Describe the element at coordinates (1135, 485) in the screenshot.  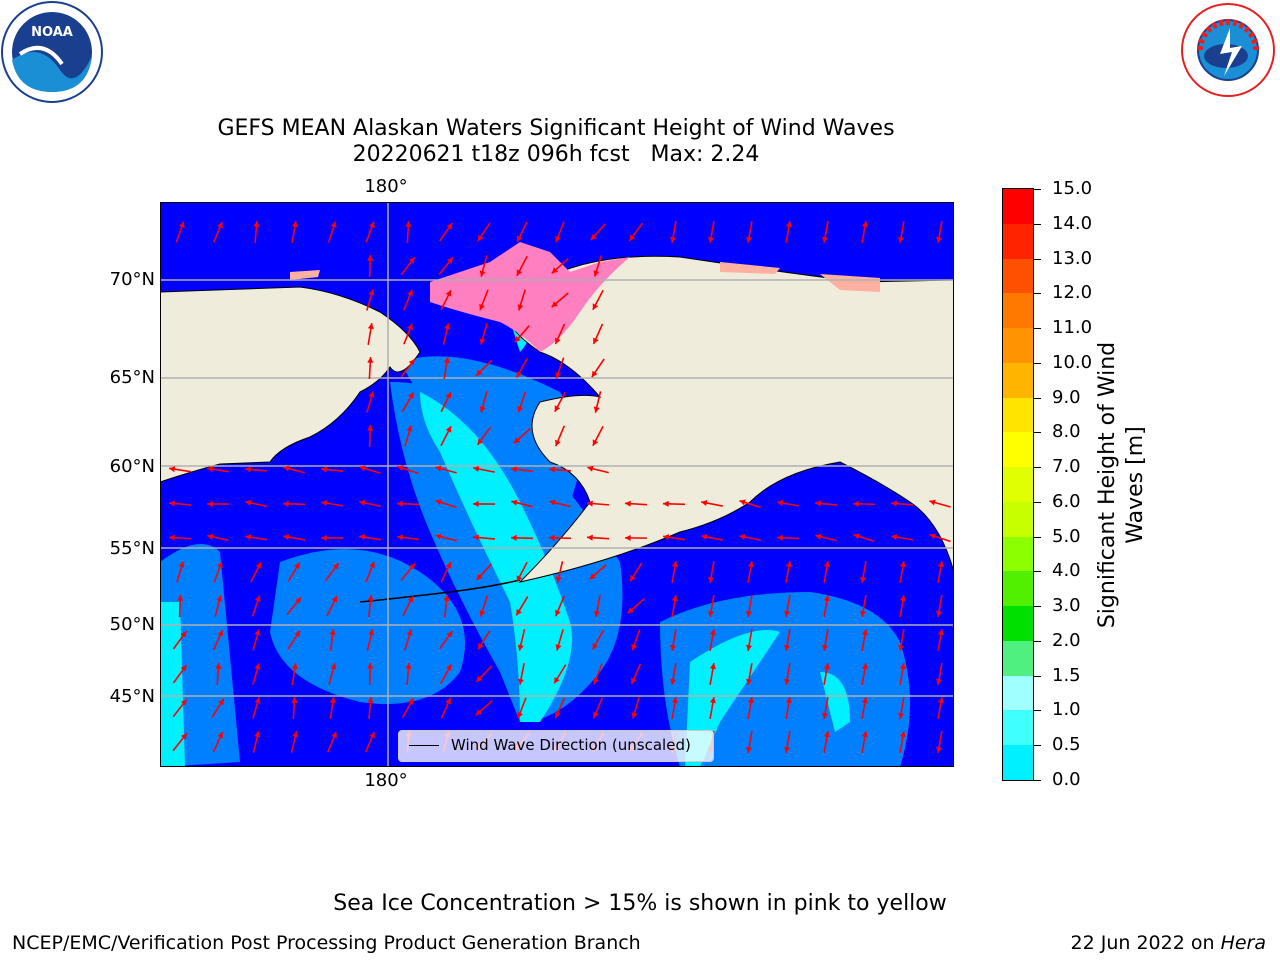
I see `colorbar-label-line2: Waves [m]` at that location.